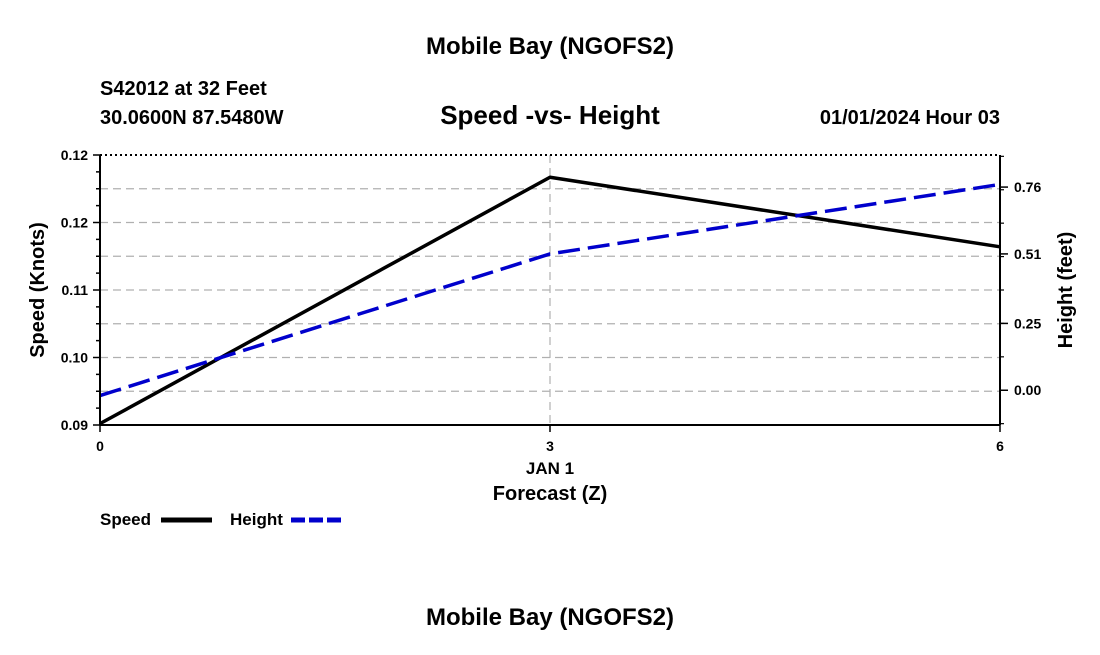  What do you see at coordinates (1027, 323) in the screenshot?
I see `y-right-tick-label: 0.25` at bounding box center [1027, 323].